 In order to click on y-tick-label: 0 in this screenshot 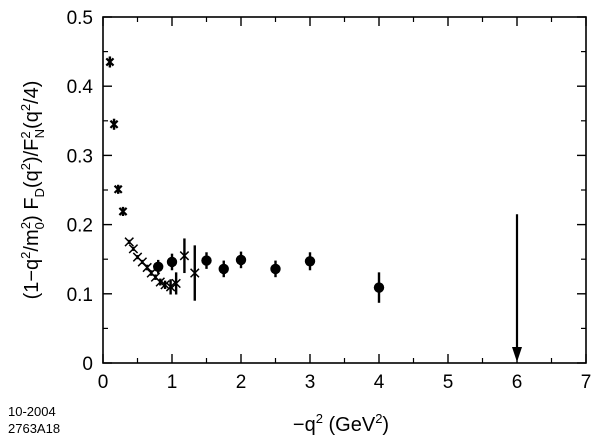, I will do `click(87, 364)`.